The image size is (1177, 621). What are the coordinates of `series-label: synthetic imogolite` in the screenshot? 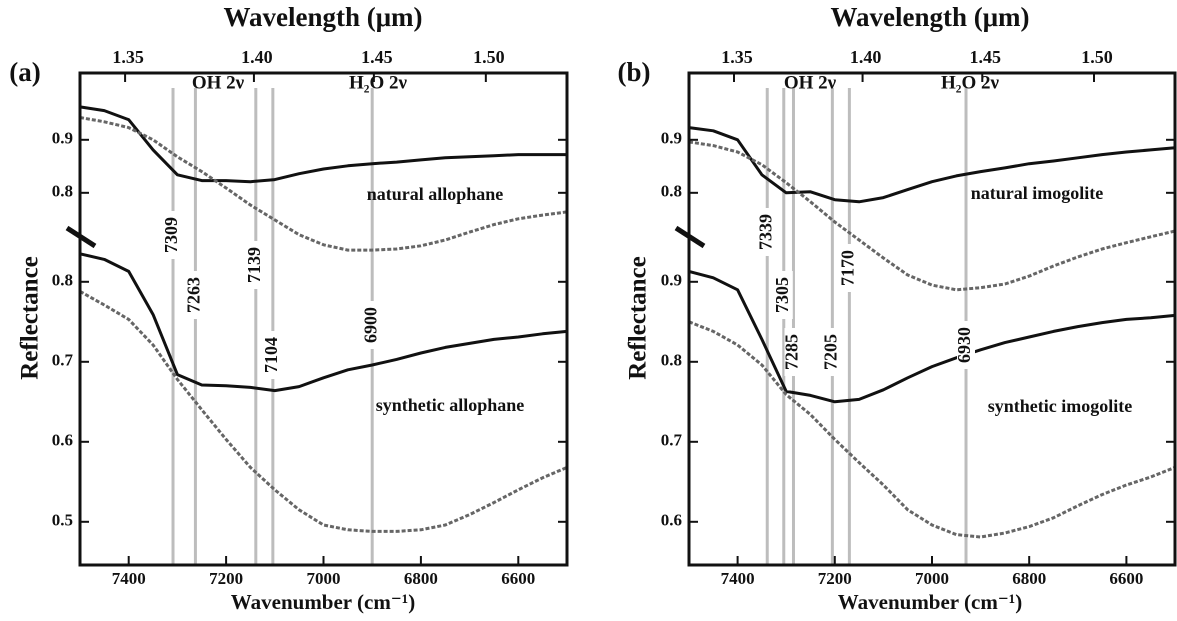 It's located at (1060, 406).